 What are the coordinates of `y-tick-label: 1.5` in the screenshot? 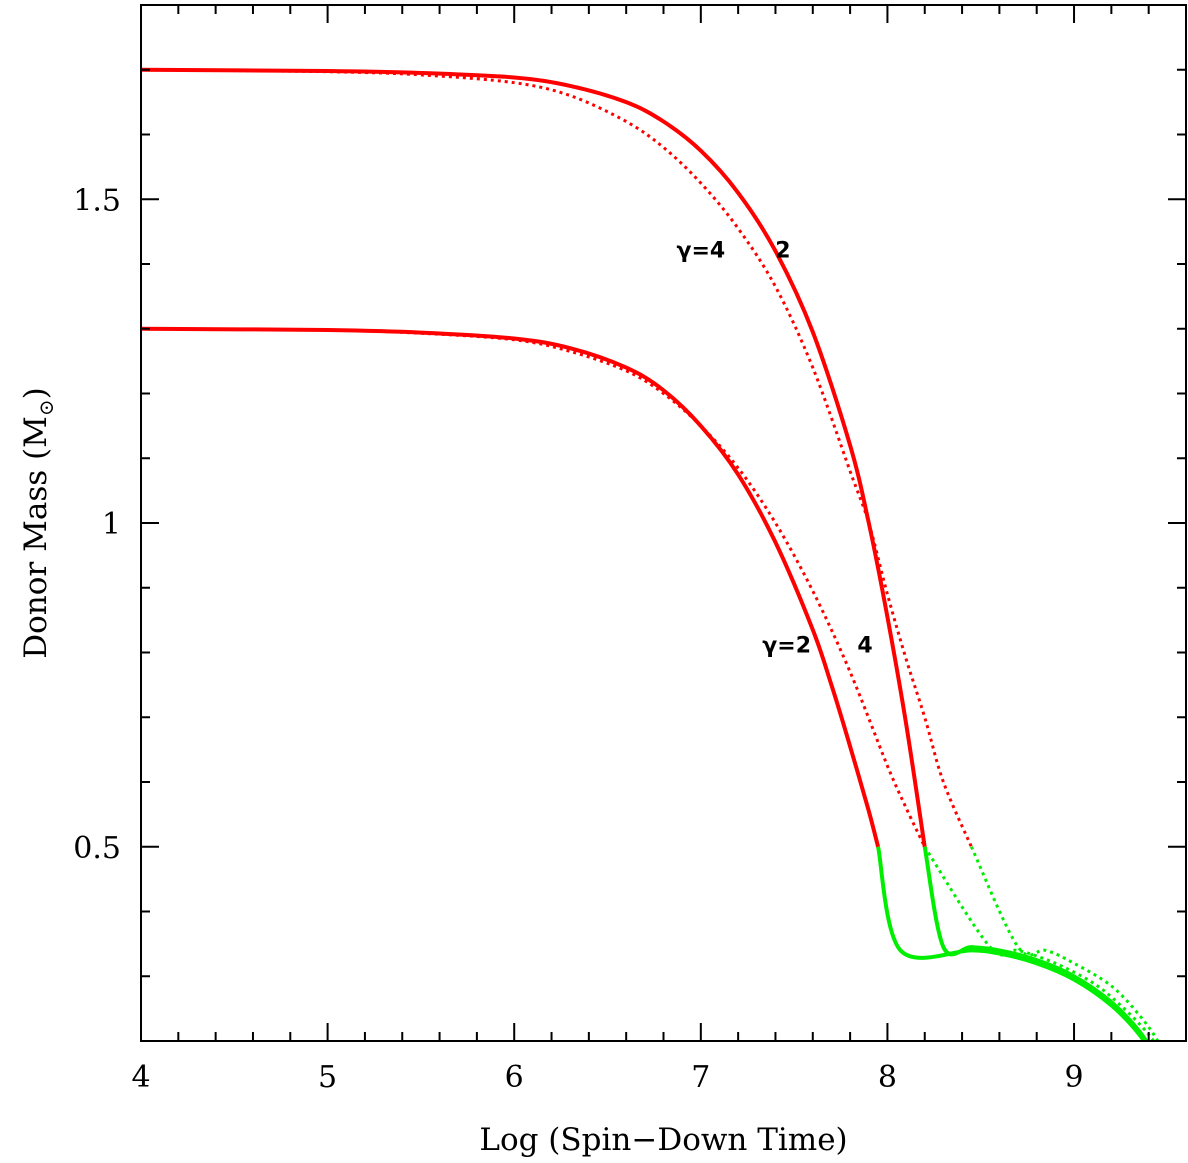 It's located at (97, 200).